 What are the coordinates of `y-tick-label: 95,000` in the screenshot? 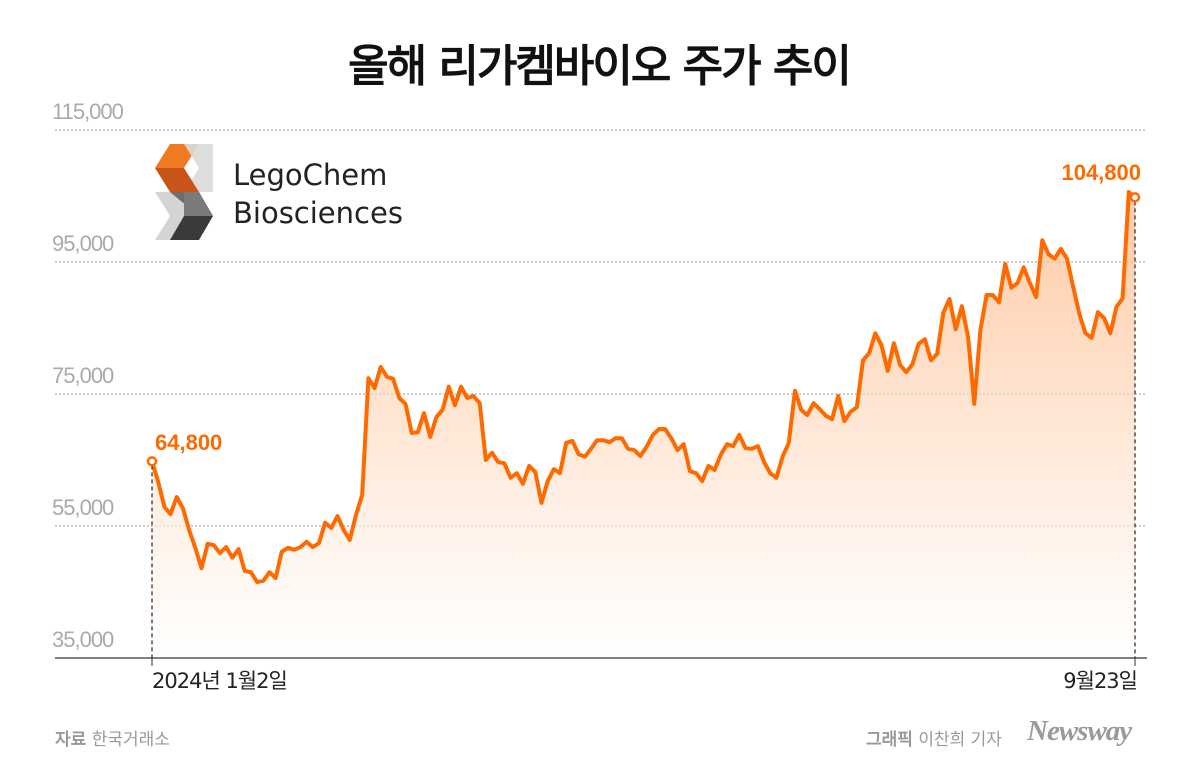 It's located at (83, 243).